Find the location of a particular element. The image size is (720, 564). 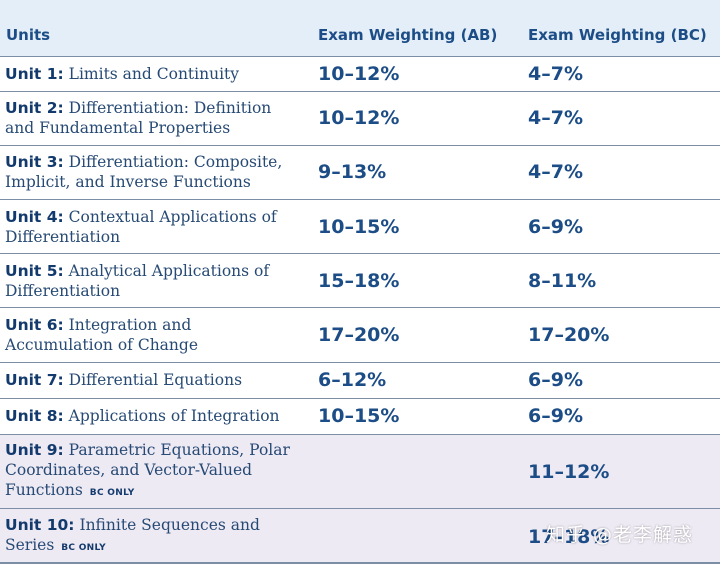

unit-title-line: Series is located at coordinates (30, 545).